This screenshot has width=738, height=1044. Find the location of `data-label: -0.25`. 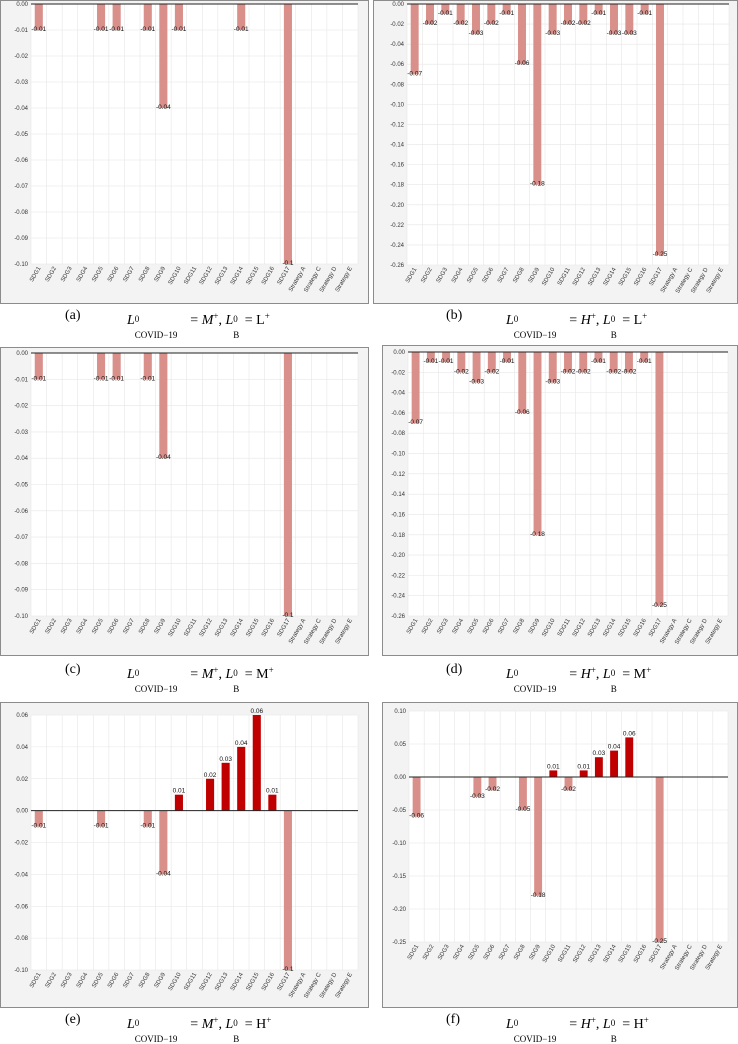

data-label: -0.25 is located at coordinates (659, 605).